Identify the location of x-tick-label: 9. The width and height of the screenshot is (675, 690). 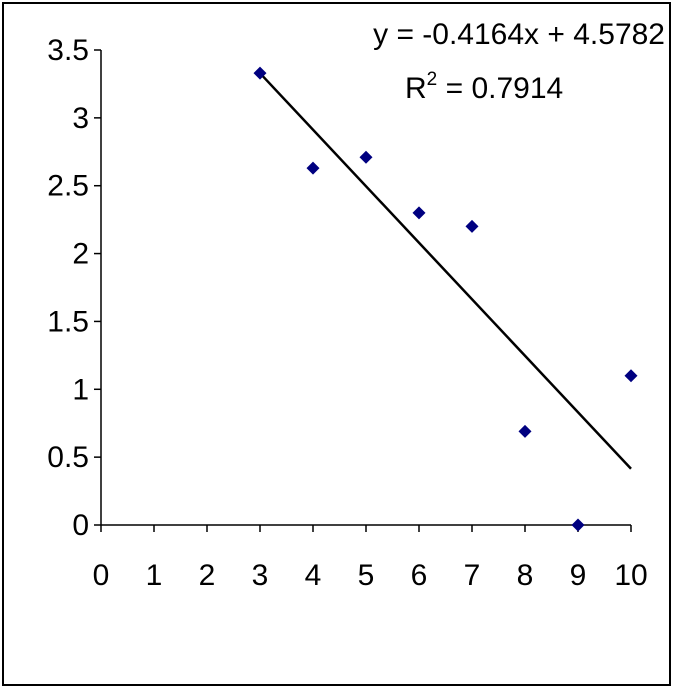
(578, 575).